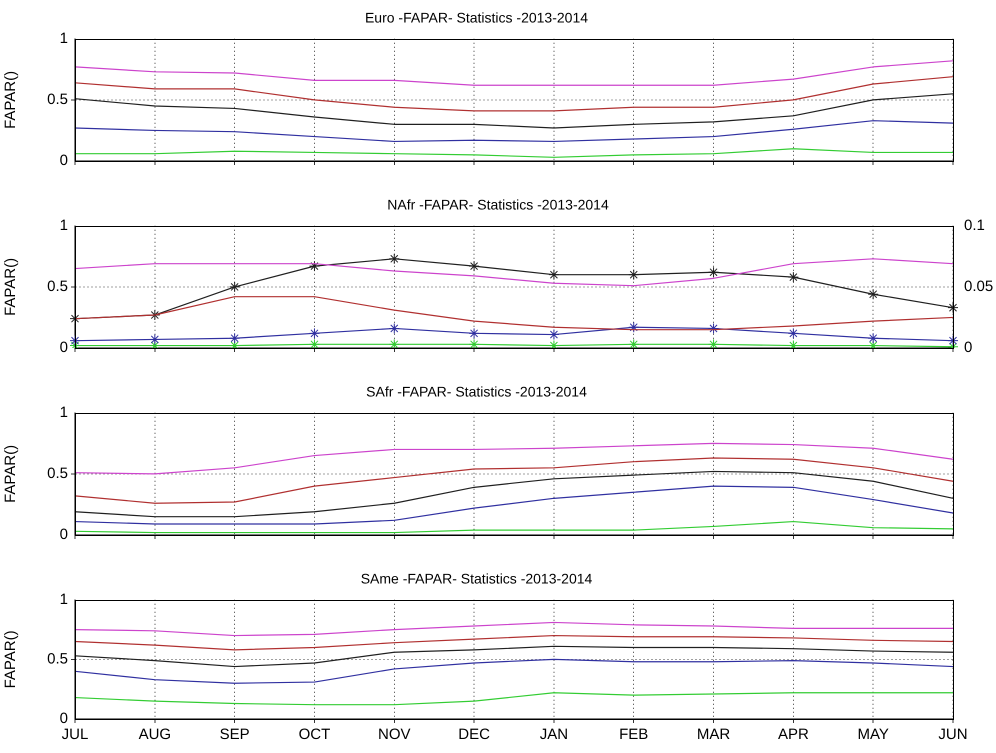  Describe the element at coordinates (394, 735) in the screenshot. I see `x-tick-label: NOV` at that location.